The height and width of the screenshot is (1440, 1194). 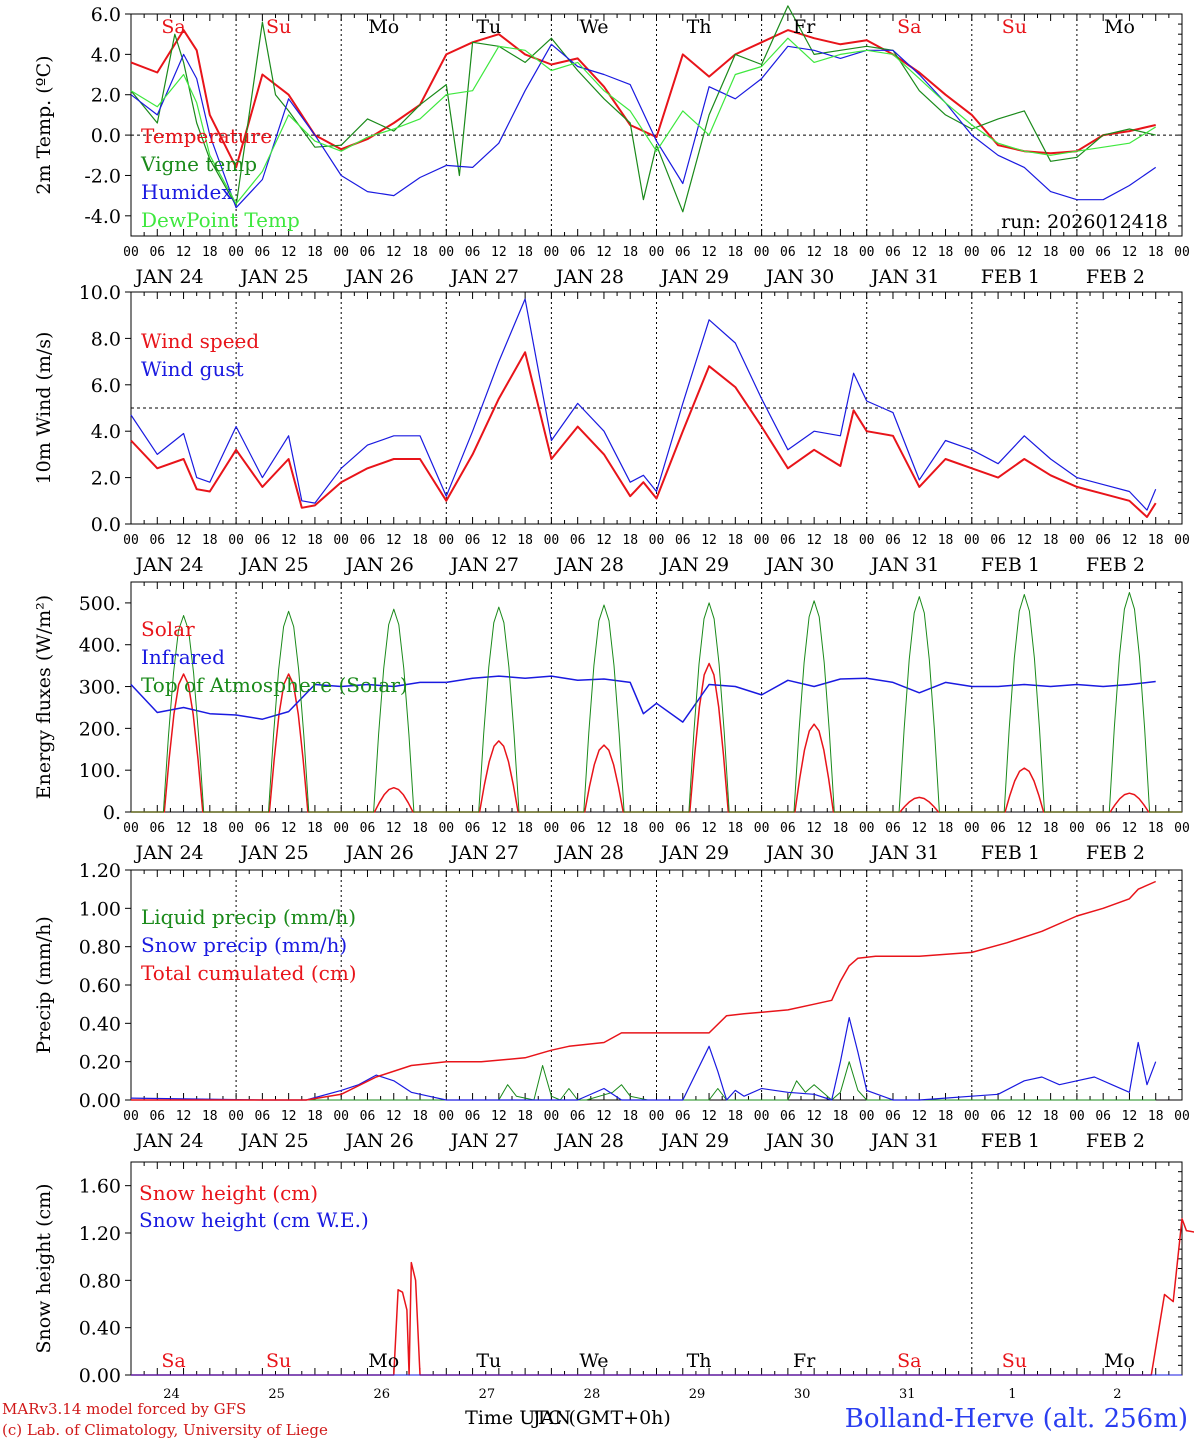 I want to click on legend-vigne-temp: Vigne temp, so click(x=198, y=164).